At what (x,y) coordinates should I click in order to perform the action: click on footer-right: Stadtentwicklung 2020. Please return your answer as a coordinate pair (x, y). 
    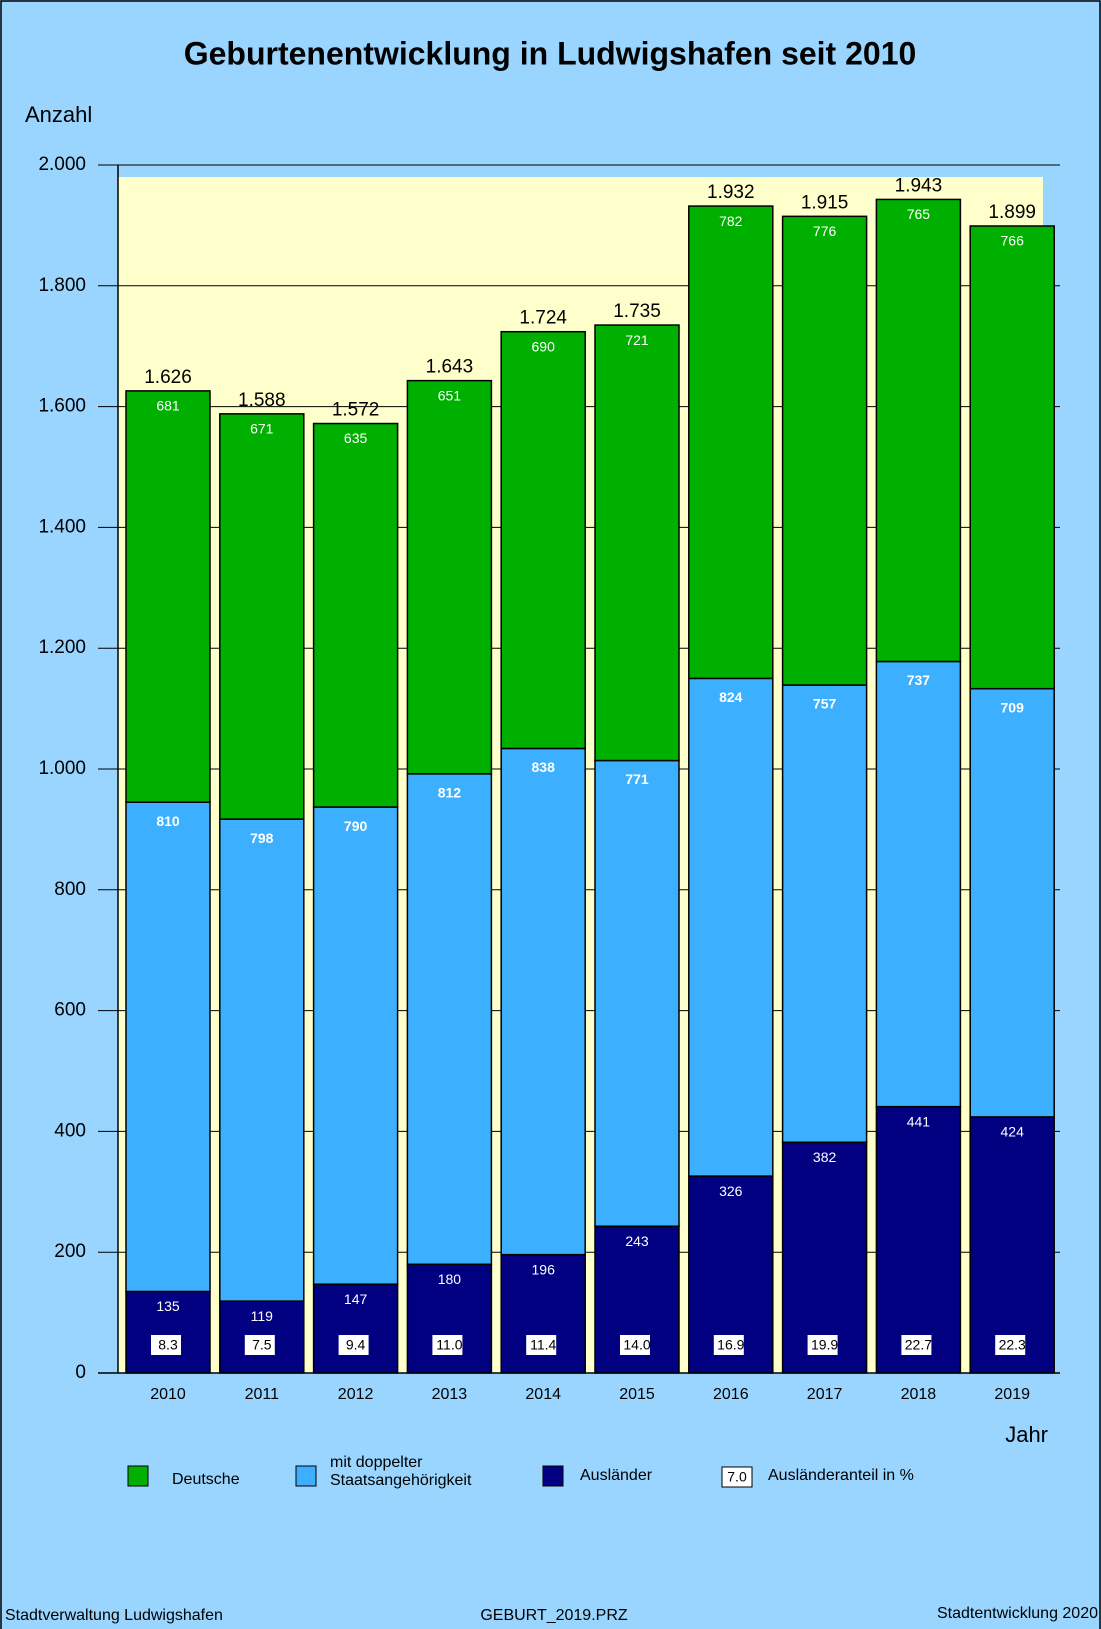
    Looking at the image, I should click on (1017, 1613).